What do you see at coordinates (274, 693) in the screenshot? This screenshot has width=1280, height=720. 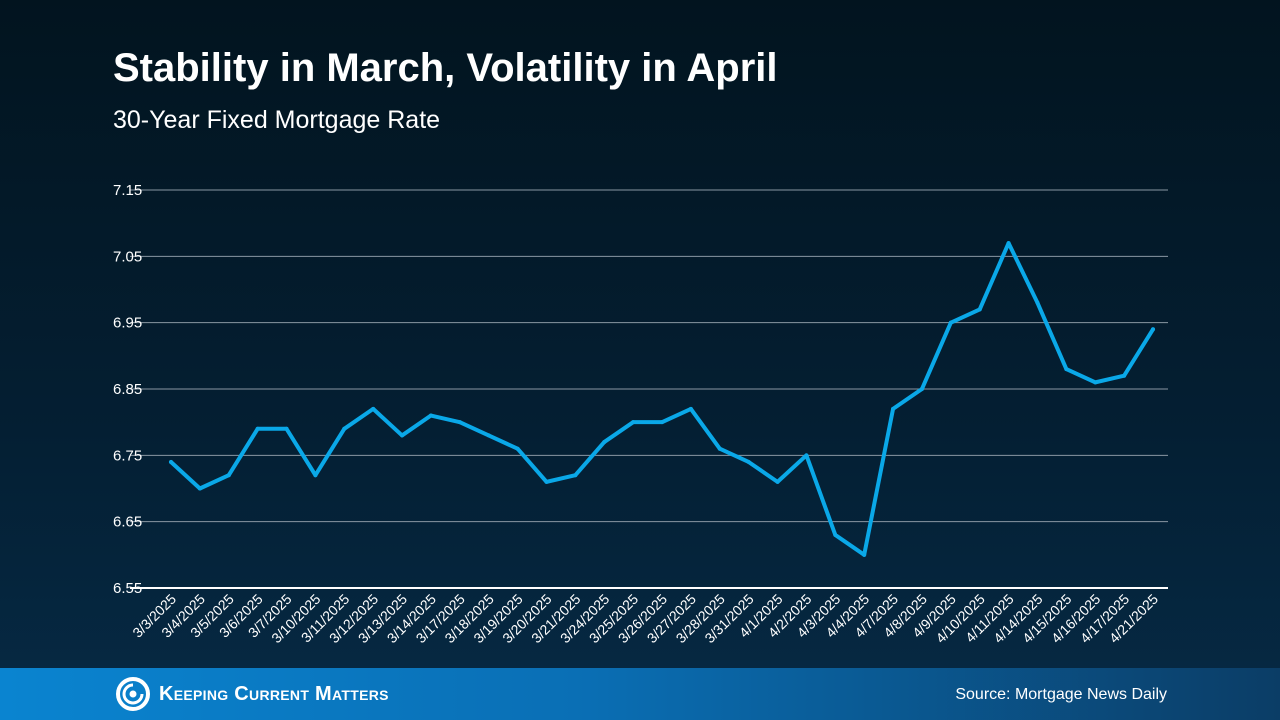 I see `logo-text: Keeping Current Matters` at bounding box center [274, 693].